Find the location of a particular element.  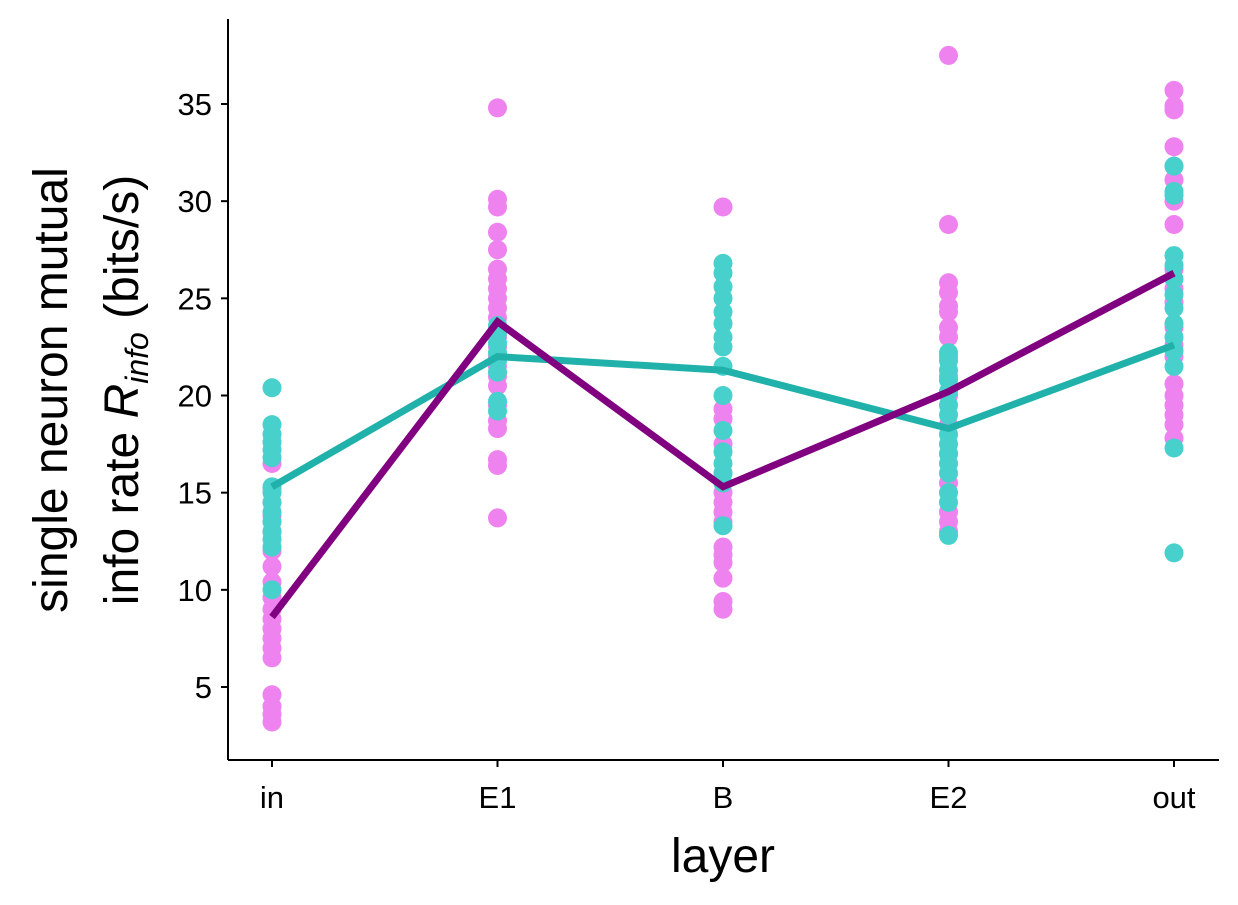

x-axis-label: layer is located at coordinates (723, 856).